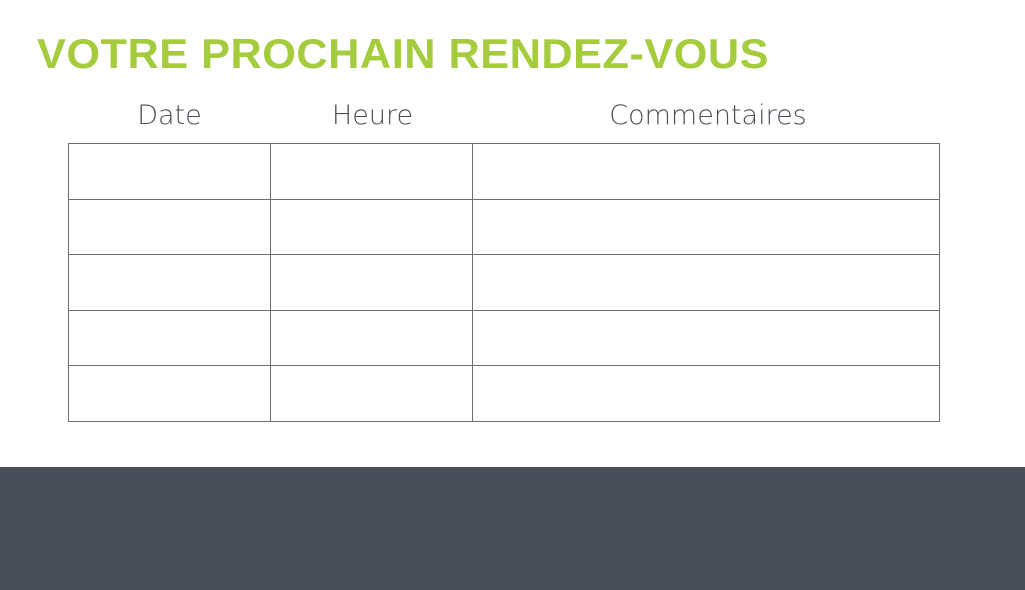 The height and width of the screenshot is (590, 1025). Describe the element at coordinates (169, 115) in the screenshot. I see `column-header-date: Date` at that location.